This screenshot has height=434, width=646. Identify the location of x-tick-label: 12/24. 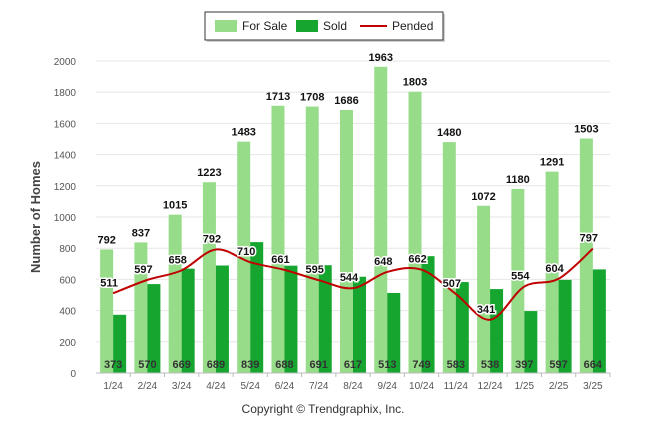
(490, 386).